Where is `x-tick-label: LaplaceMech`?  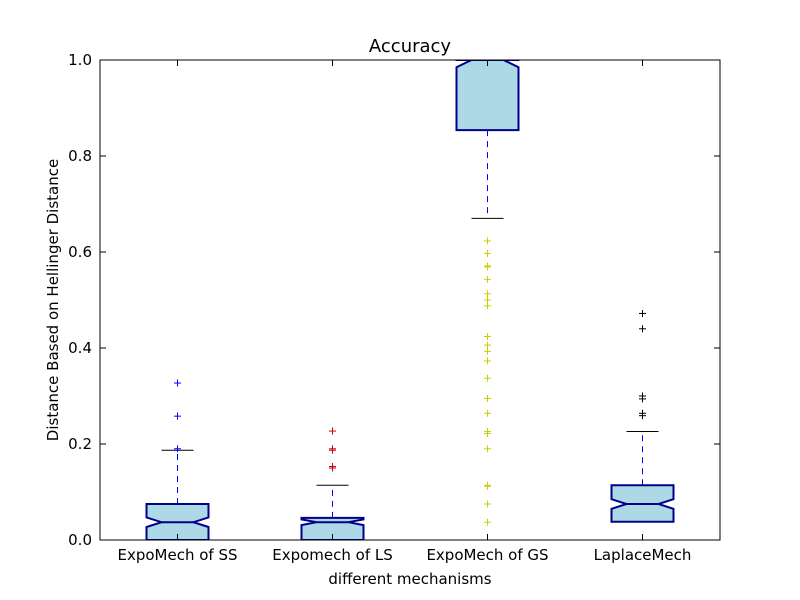 x-tick-label: LaplaceMech is located at coordinates (643, 555).